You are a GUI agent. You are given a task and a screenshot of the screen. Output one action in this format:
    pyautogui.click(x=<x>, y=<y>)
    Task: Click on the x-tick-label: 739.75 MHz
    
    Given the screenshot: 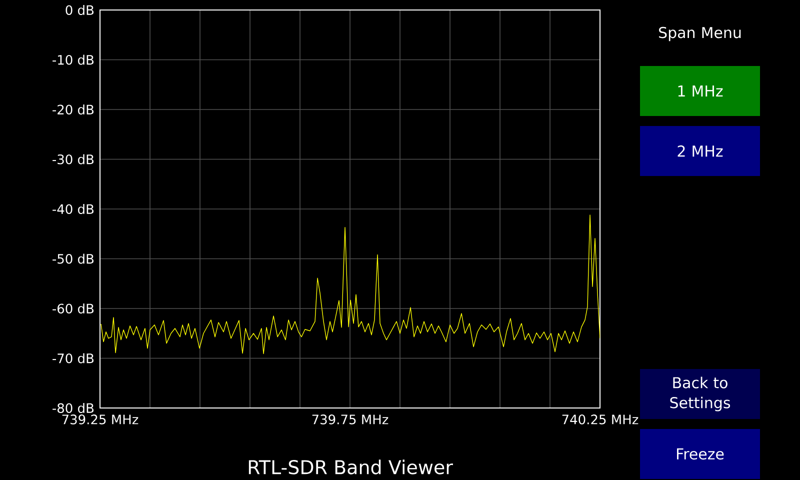 What is the action you would take?
    pyautogui.click(x=350, y=419)
    